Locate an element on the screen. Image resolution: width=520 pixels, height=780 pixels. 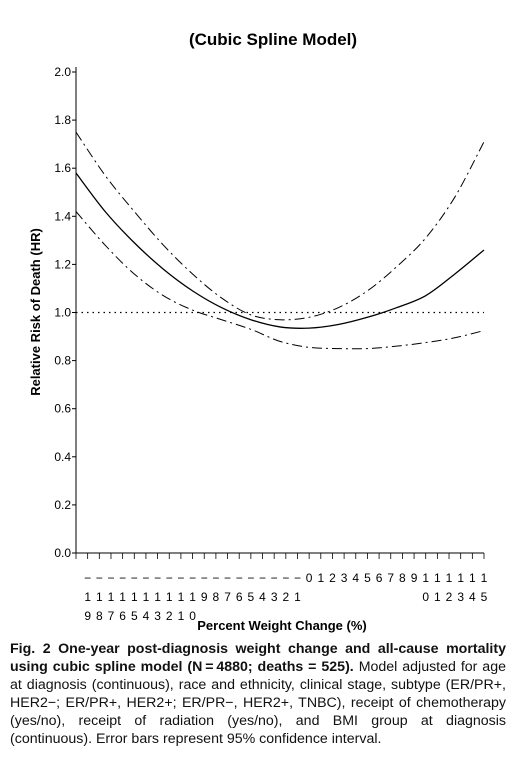
x-tick-label: 7 is located at coordinates (390, 578).